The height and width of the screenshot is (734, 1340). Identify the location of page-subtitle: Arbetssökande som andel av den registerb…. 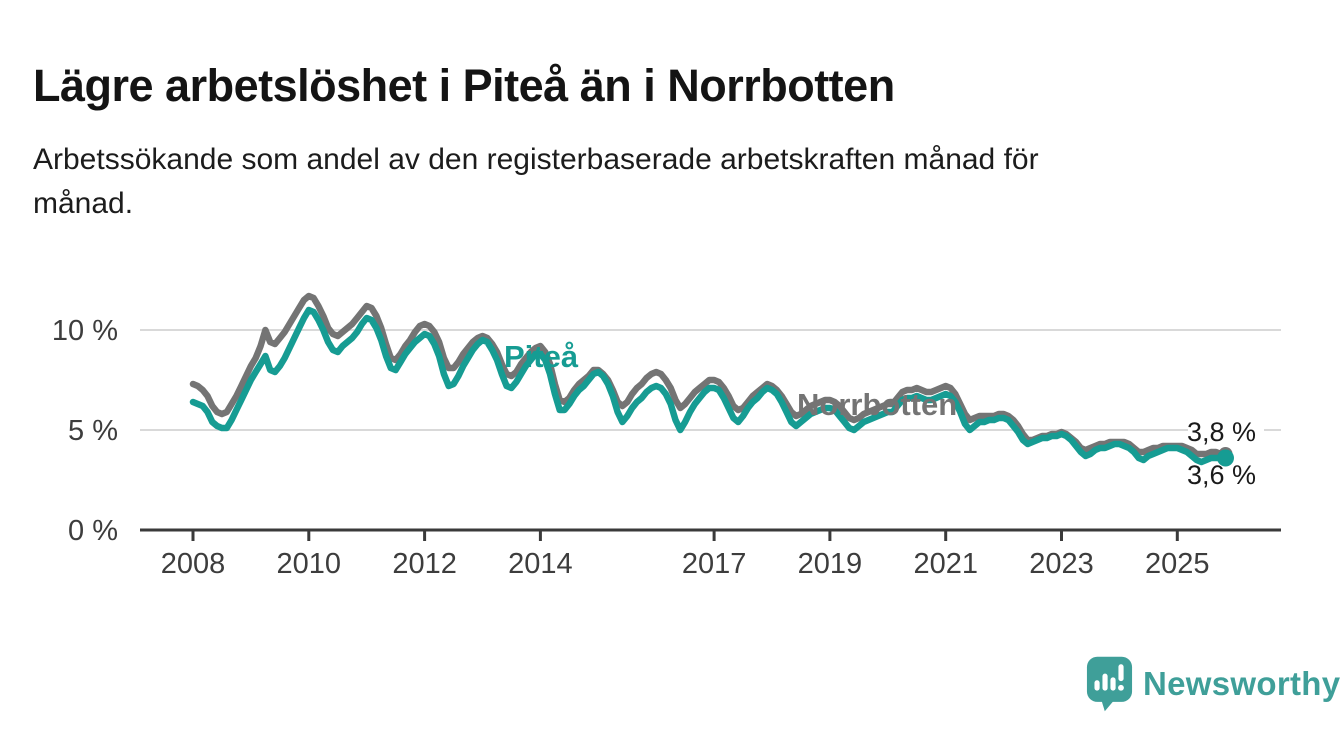
(633, 182).